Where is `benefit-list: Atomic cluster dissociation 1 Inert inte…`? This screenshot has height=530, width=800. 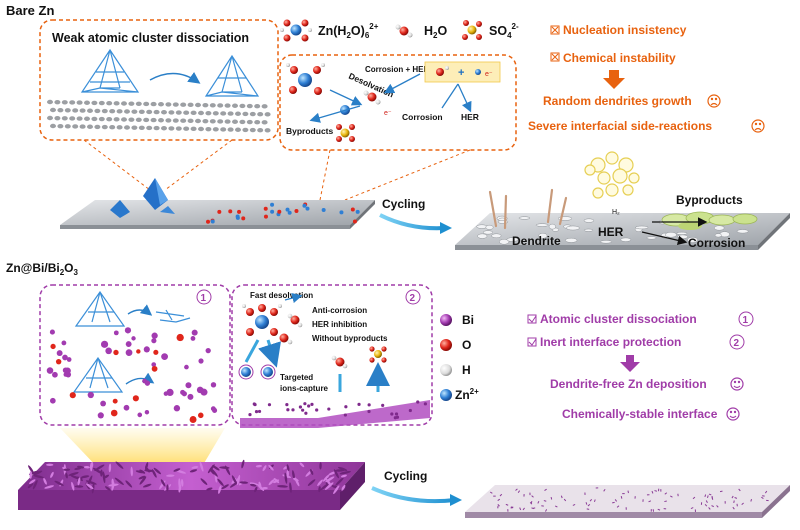 benefit-list: Atomic cluster dissociation 1 Inert inte… is located at coordinates (640, 366).